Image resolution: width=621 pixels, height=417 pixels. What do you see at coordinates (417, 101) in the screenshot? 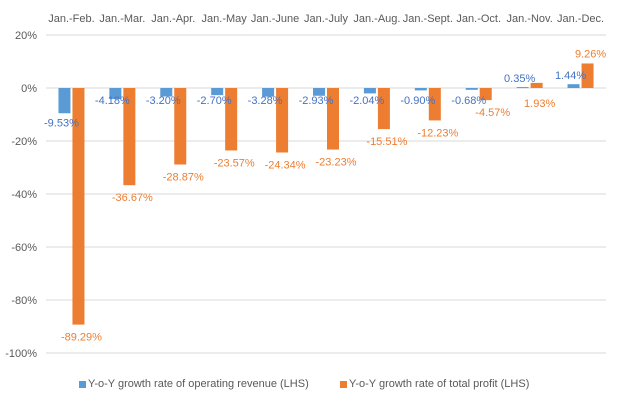
I see `data-label-revenue: -0.90%` at bounding box center [417, 101].